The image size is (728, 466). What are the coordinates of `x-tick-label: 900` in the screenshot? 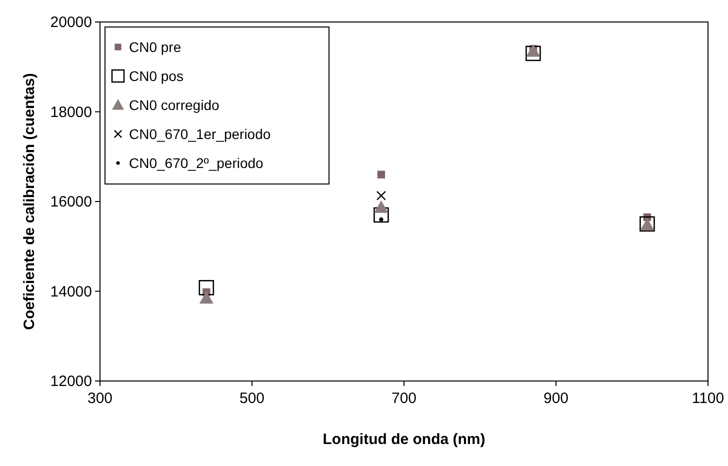 It's located at (556, 398).